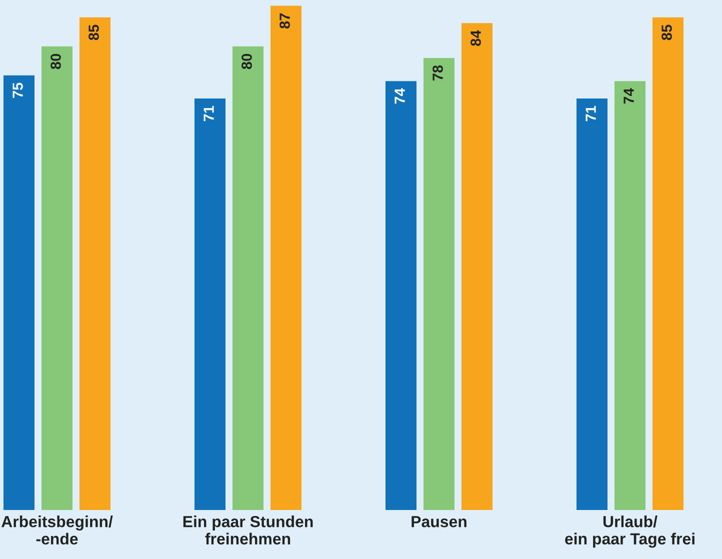 The image size is (722, 559). What do you see at coordinates (475, 38) in the screenshot?
I see `data-label: 84` at bounding box center [475, 38].